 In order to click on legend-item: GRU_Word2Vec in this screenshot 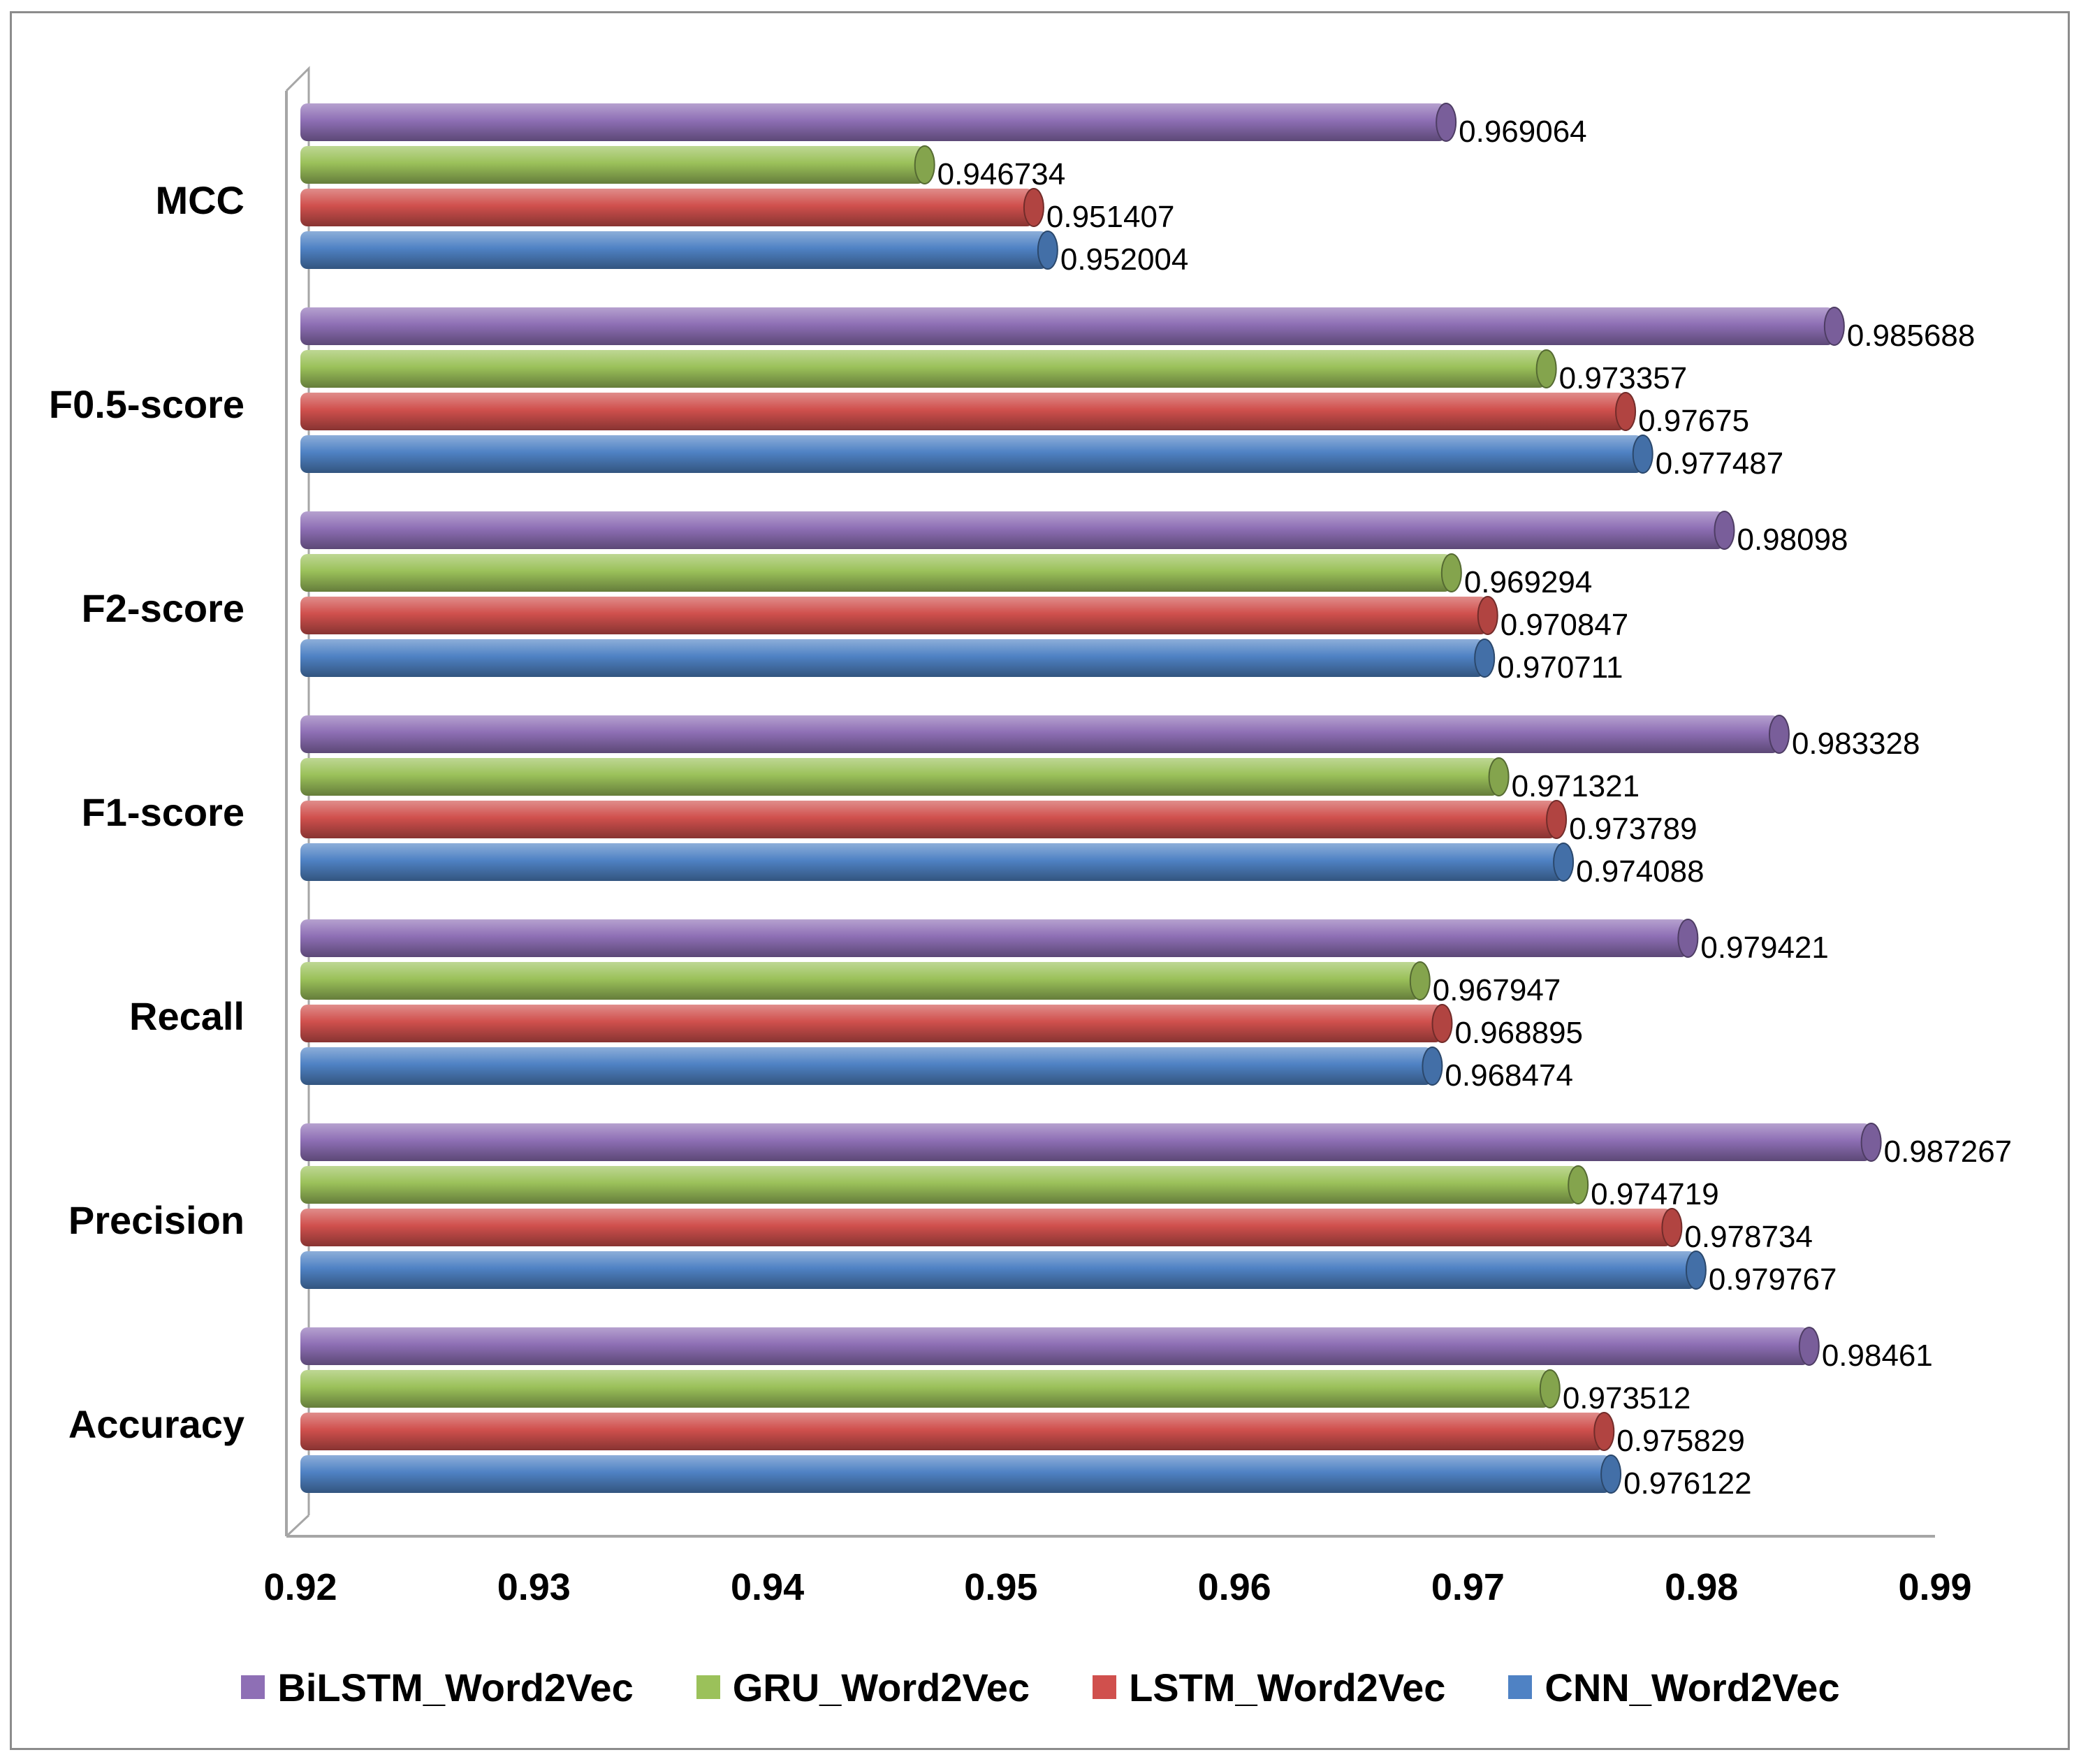, I will do `click(863, 1687)`.